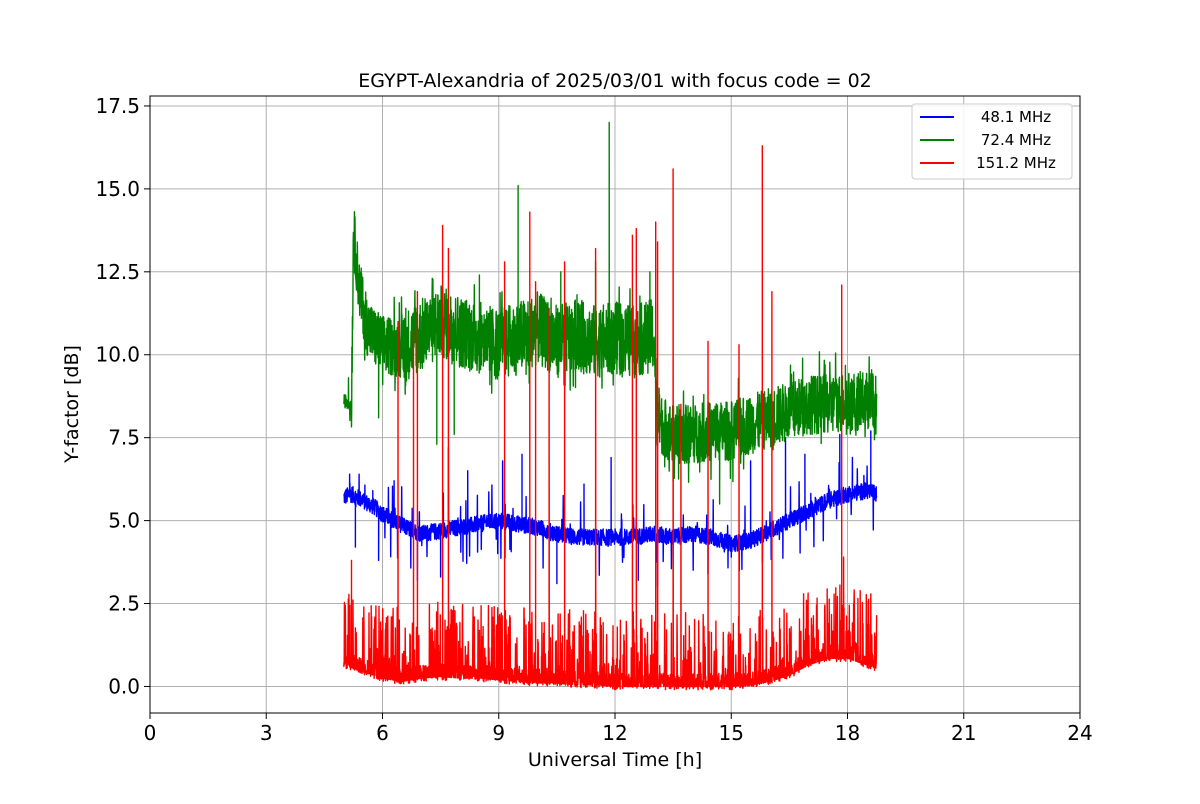  I want to click on y-axis-label: Y-factor [dB], so click(72, 404).